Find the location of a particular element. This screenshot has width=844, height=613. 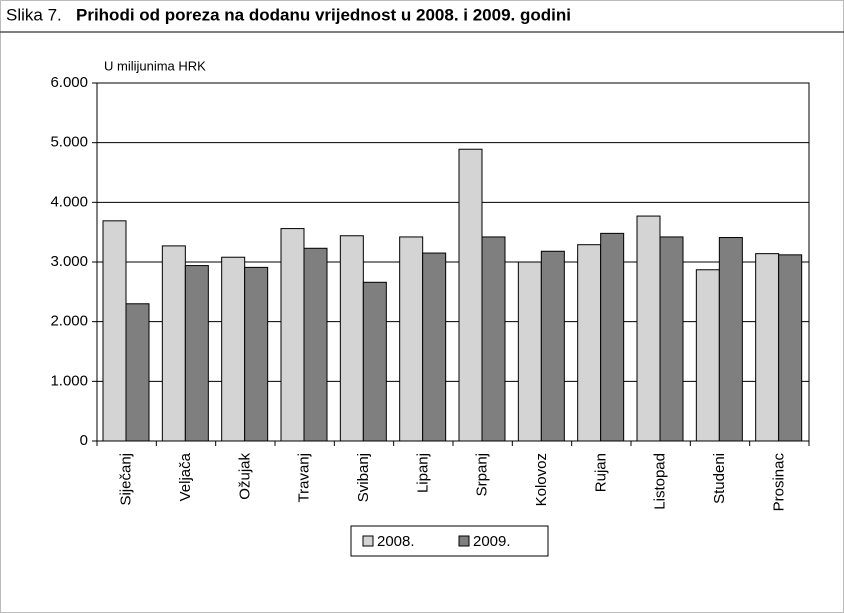

x-tick-label: Lipanj is located at coordinates (422, 473).